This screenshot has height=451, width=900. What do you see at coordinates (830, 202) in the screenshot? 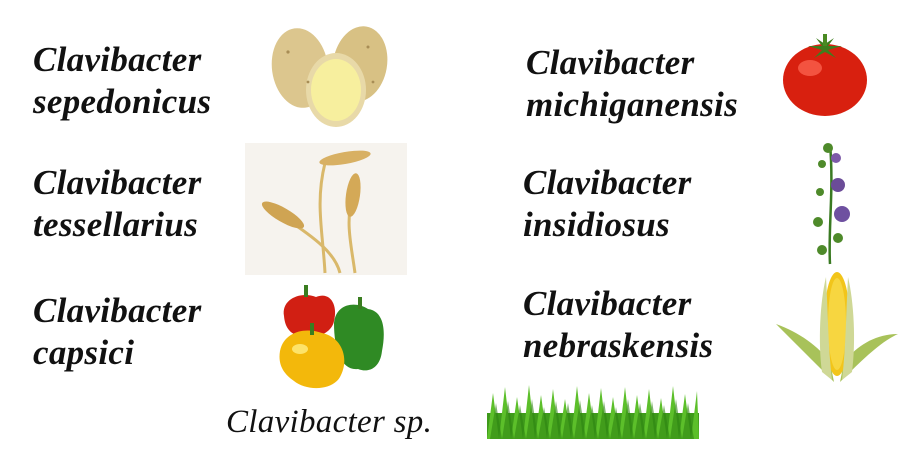
I see `alfalfa-icon` at bounding box center [830, 202].